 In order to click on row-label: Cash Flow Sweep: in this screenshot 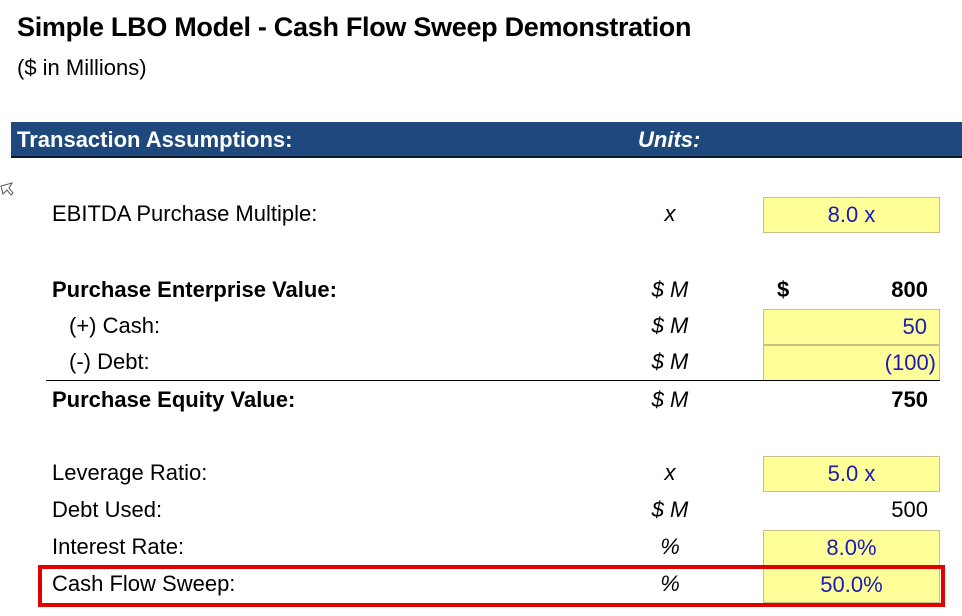, I will do `click(144, 583)`.